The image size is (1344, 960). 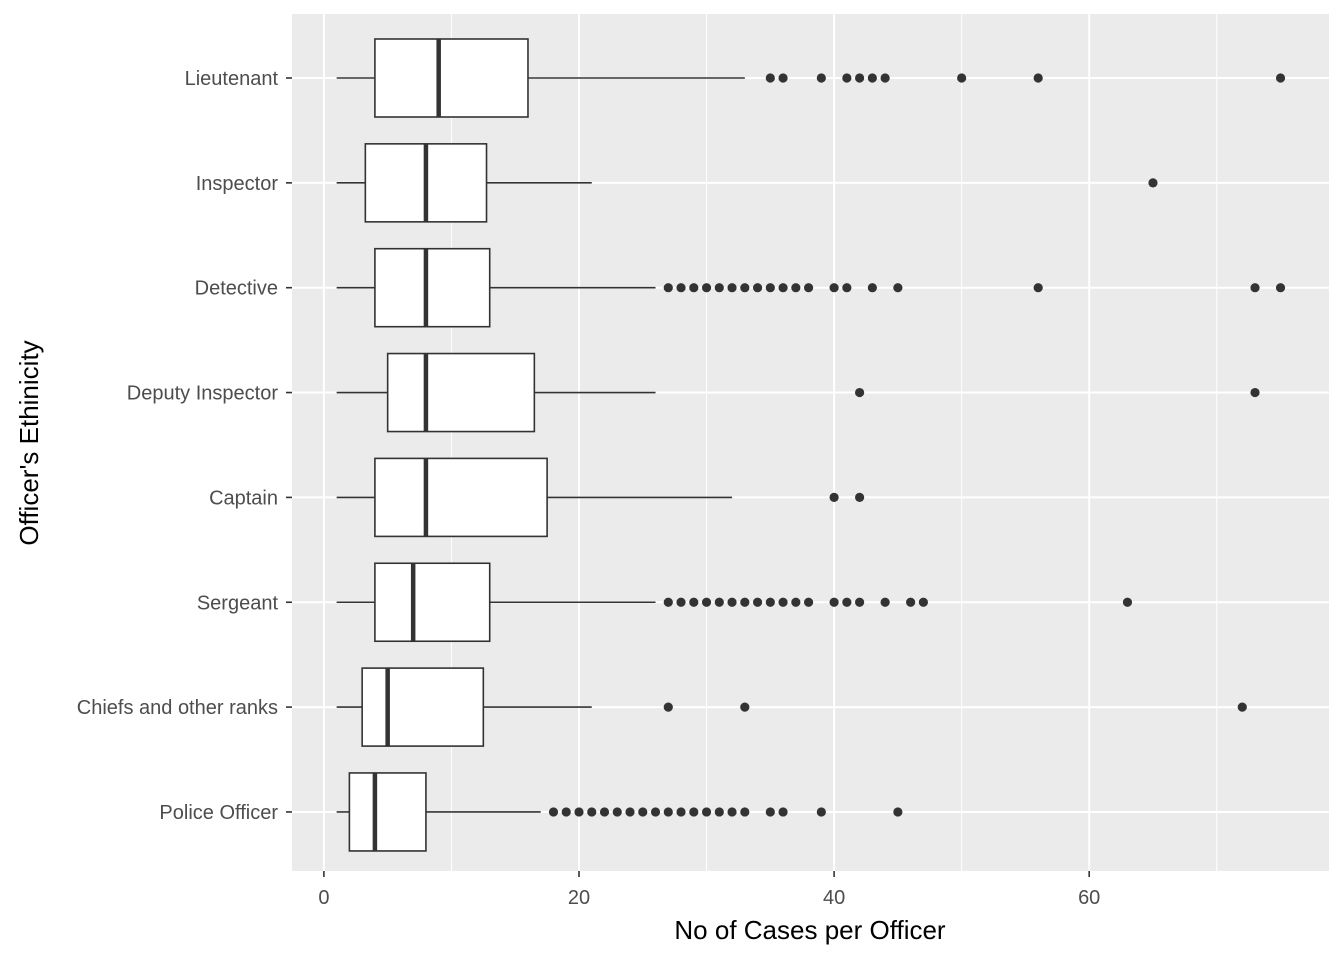 I want to click on y-tick-label: Detective, so click(x=236, y=289).